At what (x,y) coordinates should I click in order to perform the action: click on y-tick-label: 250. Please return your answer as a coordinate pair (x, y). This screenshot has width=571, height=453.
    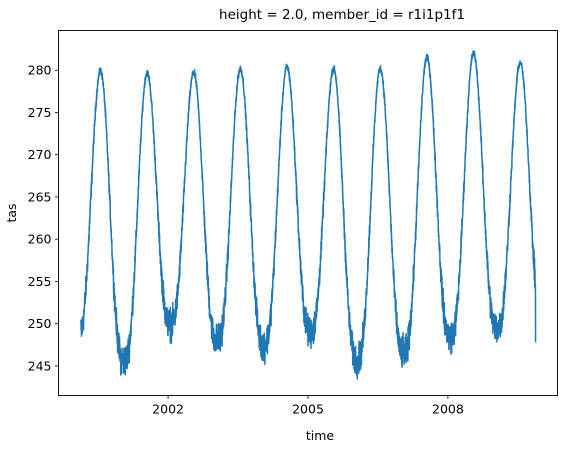
    Looking at the image, I should click on (40, 323).